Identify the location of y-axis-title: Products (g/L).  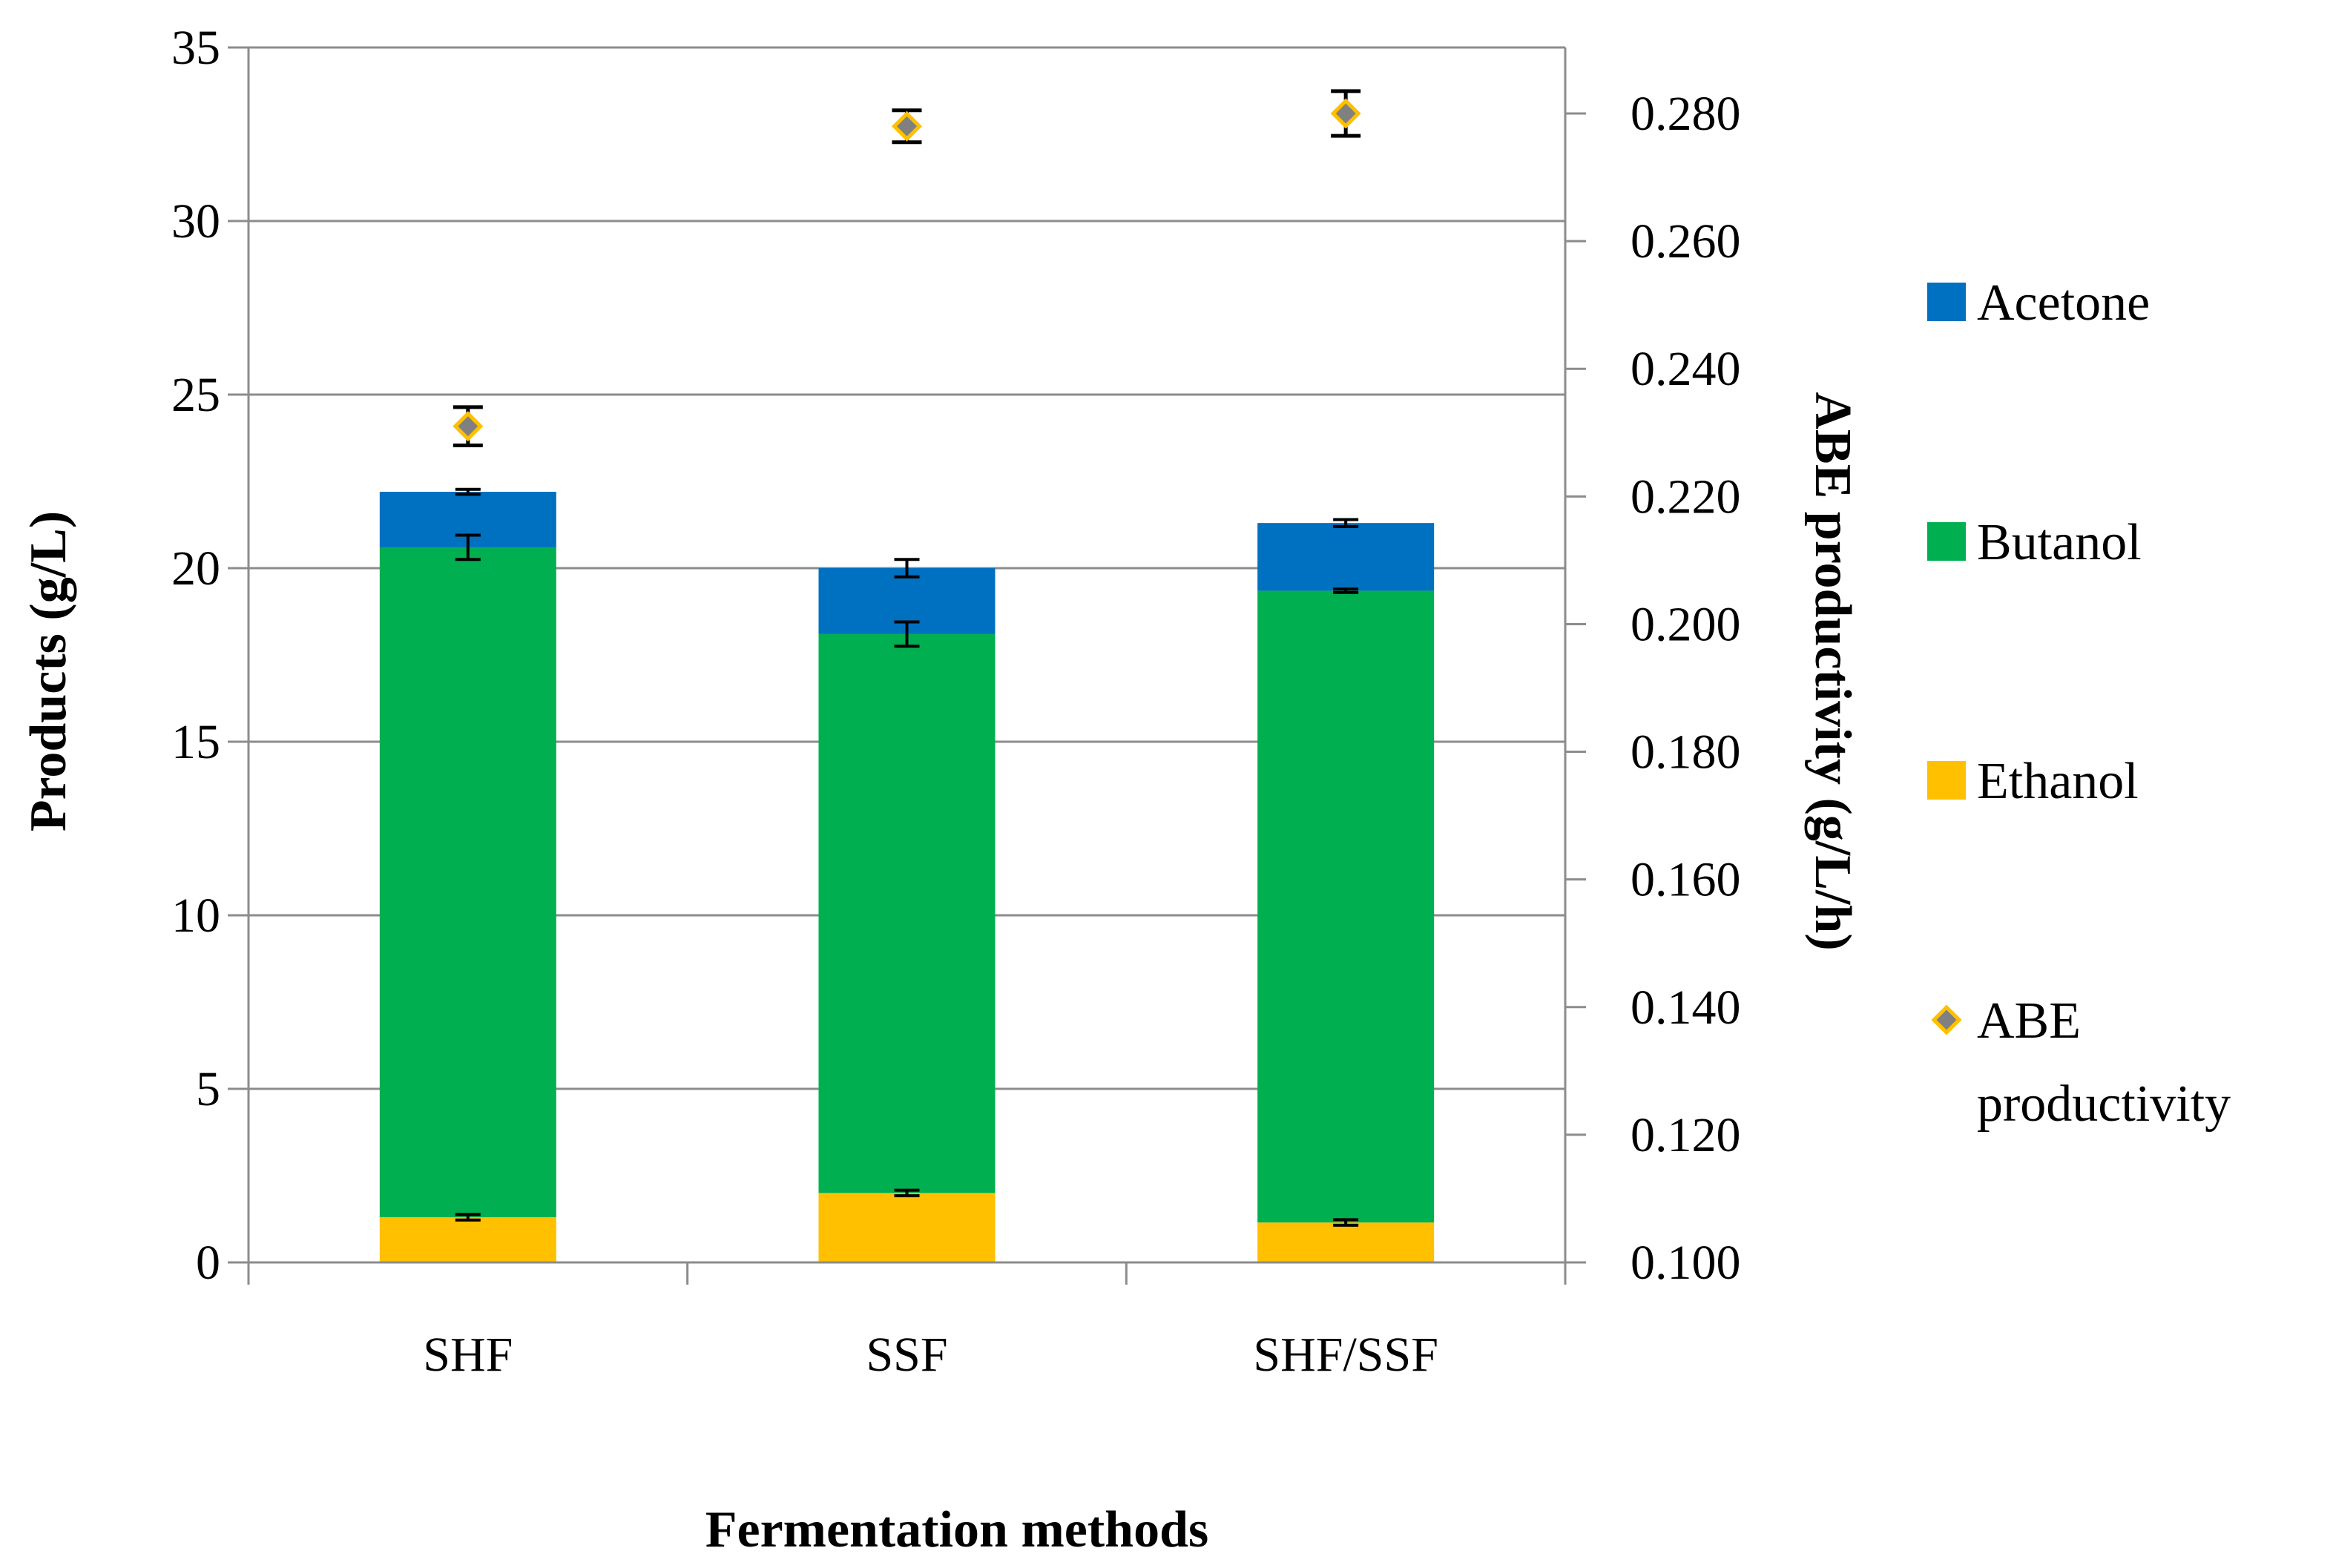
(49, 671).